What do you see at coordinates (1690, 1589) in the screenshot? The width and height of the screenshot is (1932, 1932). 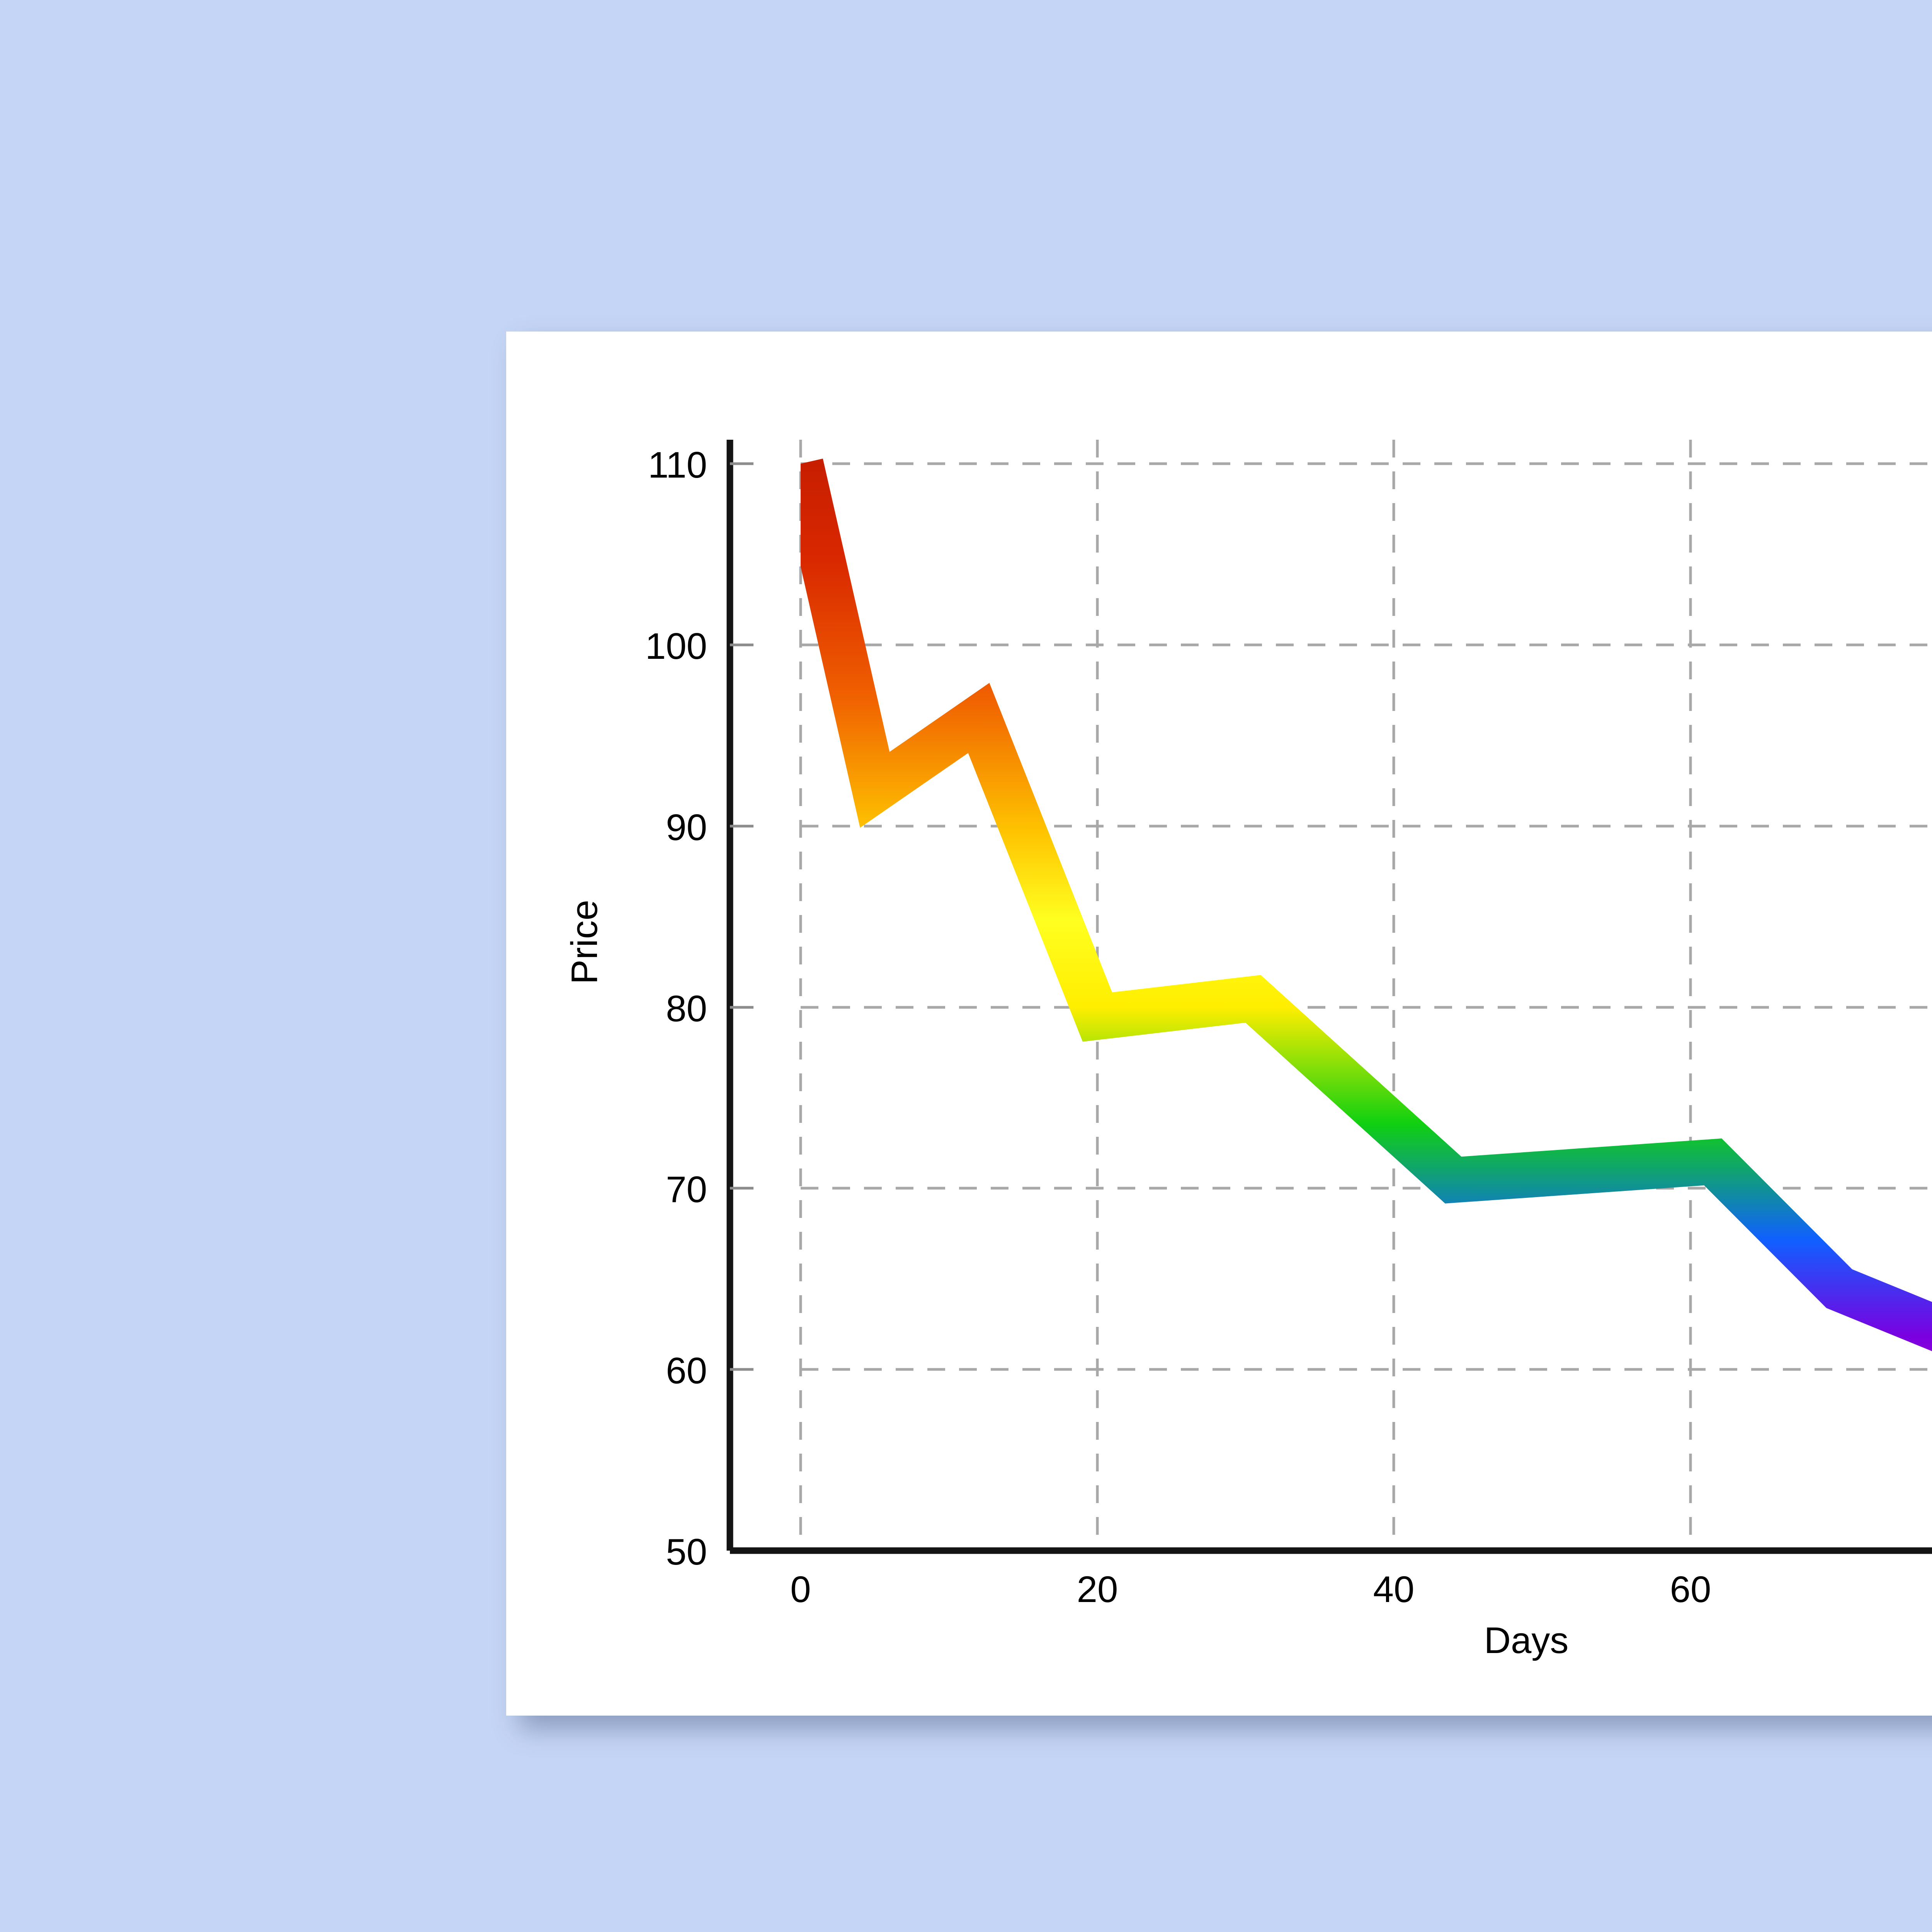 I see `x-tick-label: 60` at bounding box center [1690, 1589].